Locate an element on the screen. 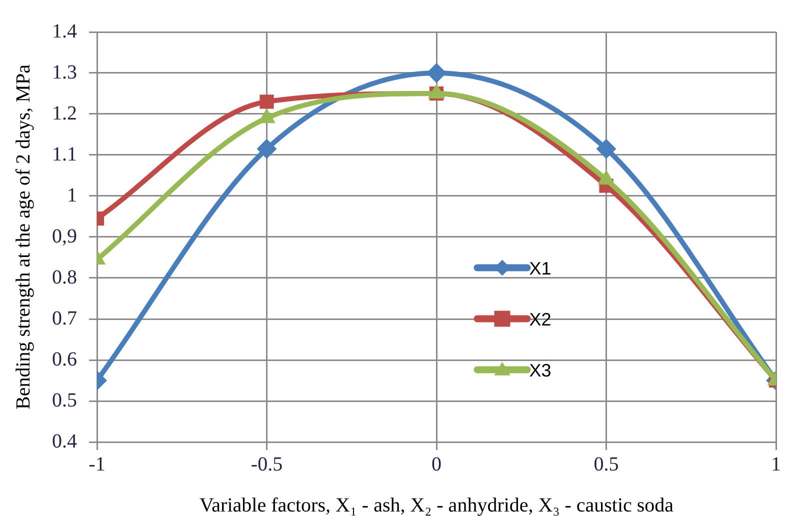 The image size is (796, 530). legend-label: X3 is located at coordinates (540, 370).